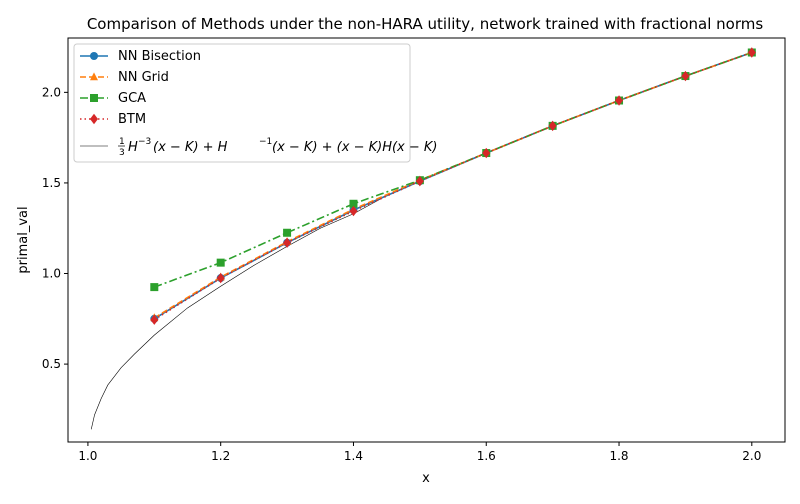 This screenshot has height=504, width=800. I want to click on legend-expr-exp1: −3, so click(144, 142).